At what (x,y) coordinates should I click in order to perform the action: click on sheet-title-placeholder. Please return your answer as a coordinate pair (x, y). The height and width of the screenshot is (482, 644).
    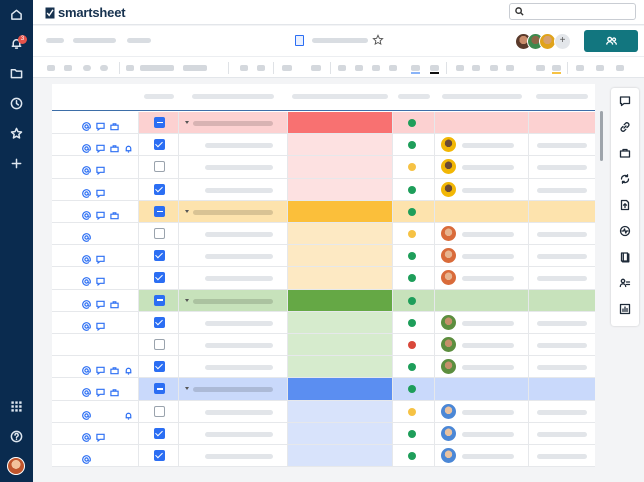
    Looking at the image, I should click on (340, 40).